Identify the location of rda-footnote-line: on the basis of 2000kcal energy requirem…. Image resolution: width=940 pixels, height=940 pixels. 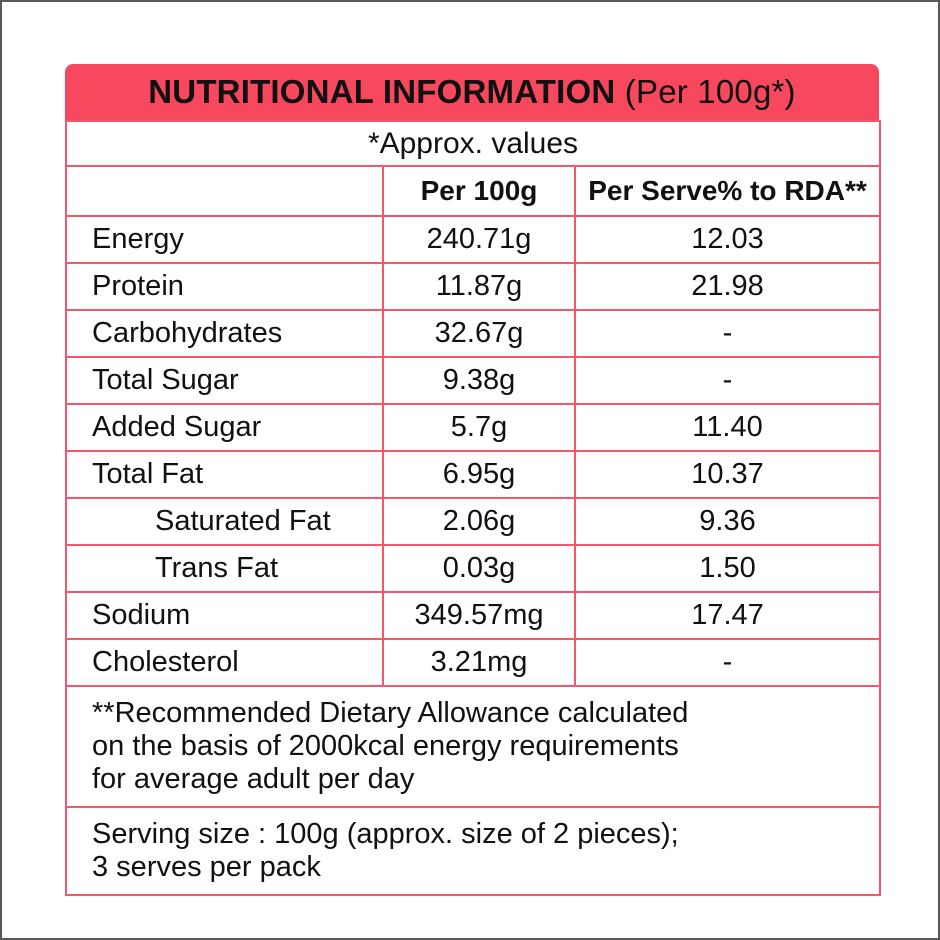
(385, 746).